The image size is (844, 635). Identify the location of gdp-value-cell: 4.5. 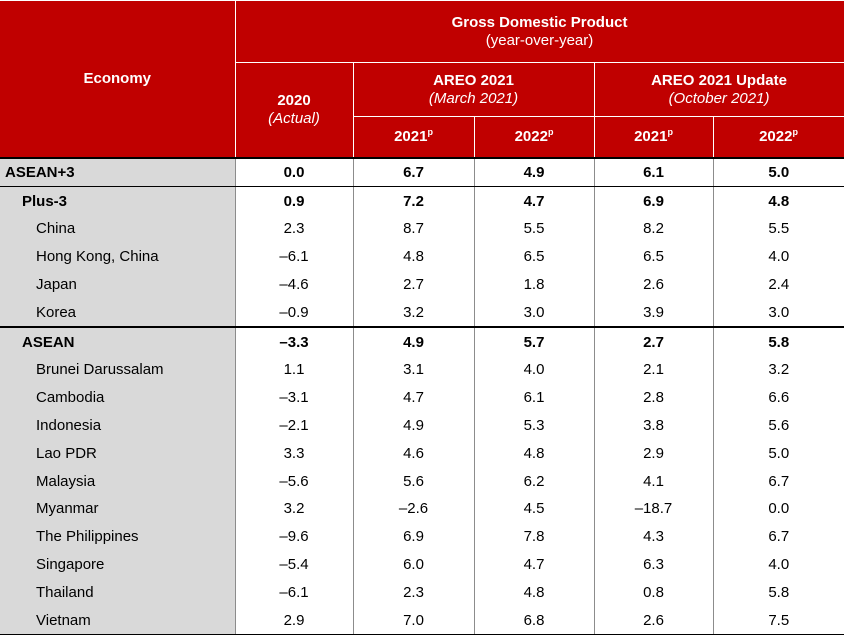
(533, 509).